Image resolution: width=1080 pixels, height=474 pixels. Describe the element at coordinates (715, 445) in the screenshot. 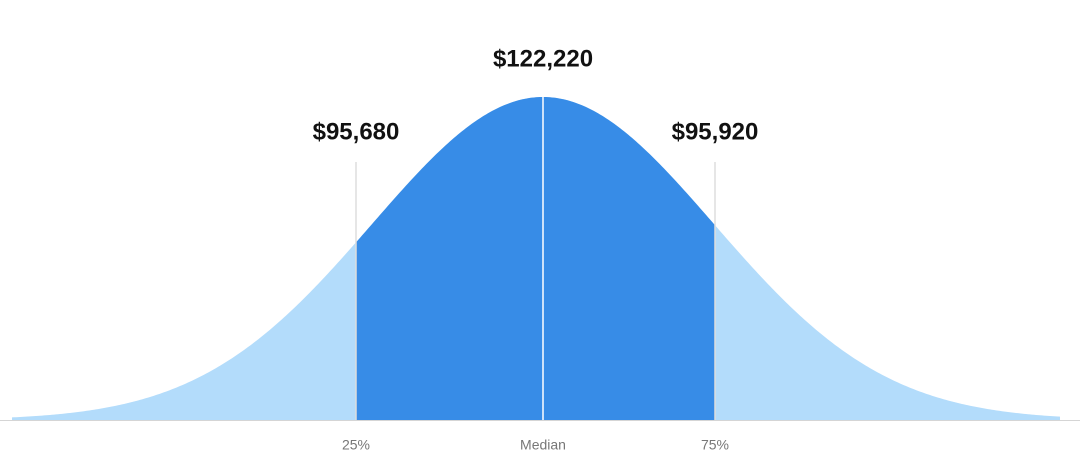

I see `category-label: 75%` at that location.